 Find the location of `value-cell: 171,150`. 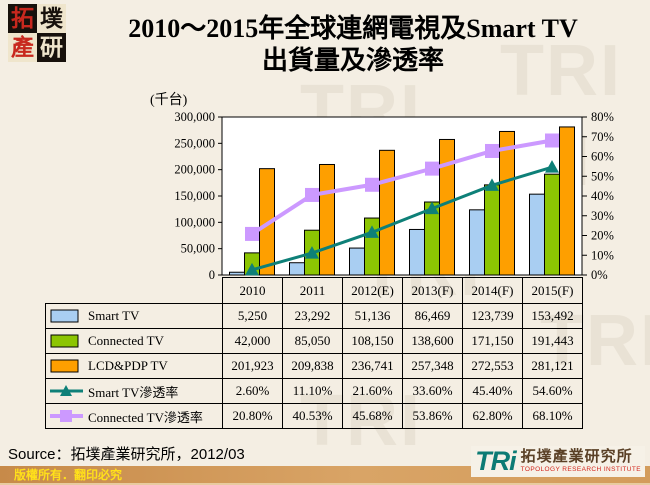

value-cell: 171,150 is located at coordinates (492, 341).